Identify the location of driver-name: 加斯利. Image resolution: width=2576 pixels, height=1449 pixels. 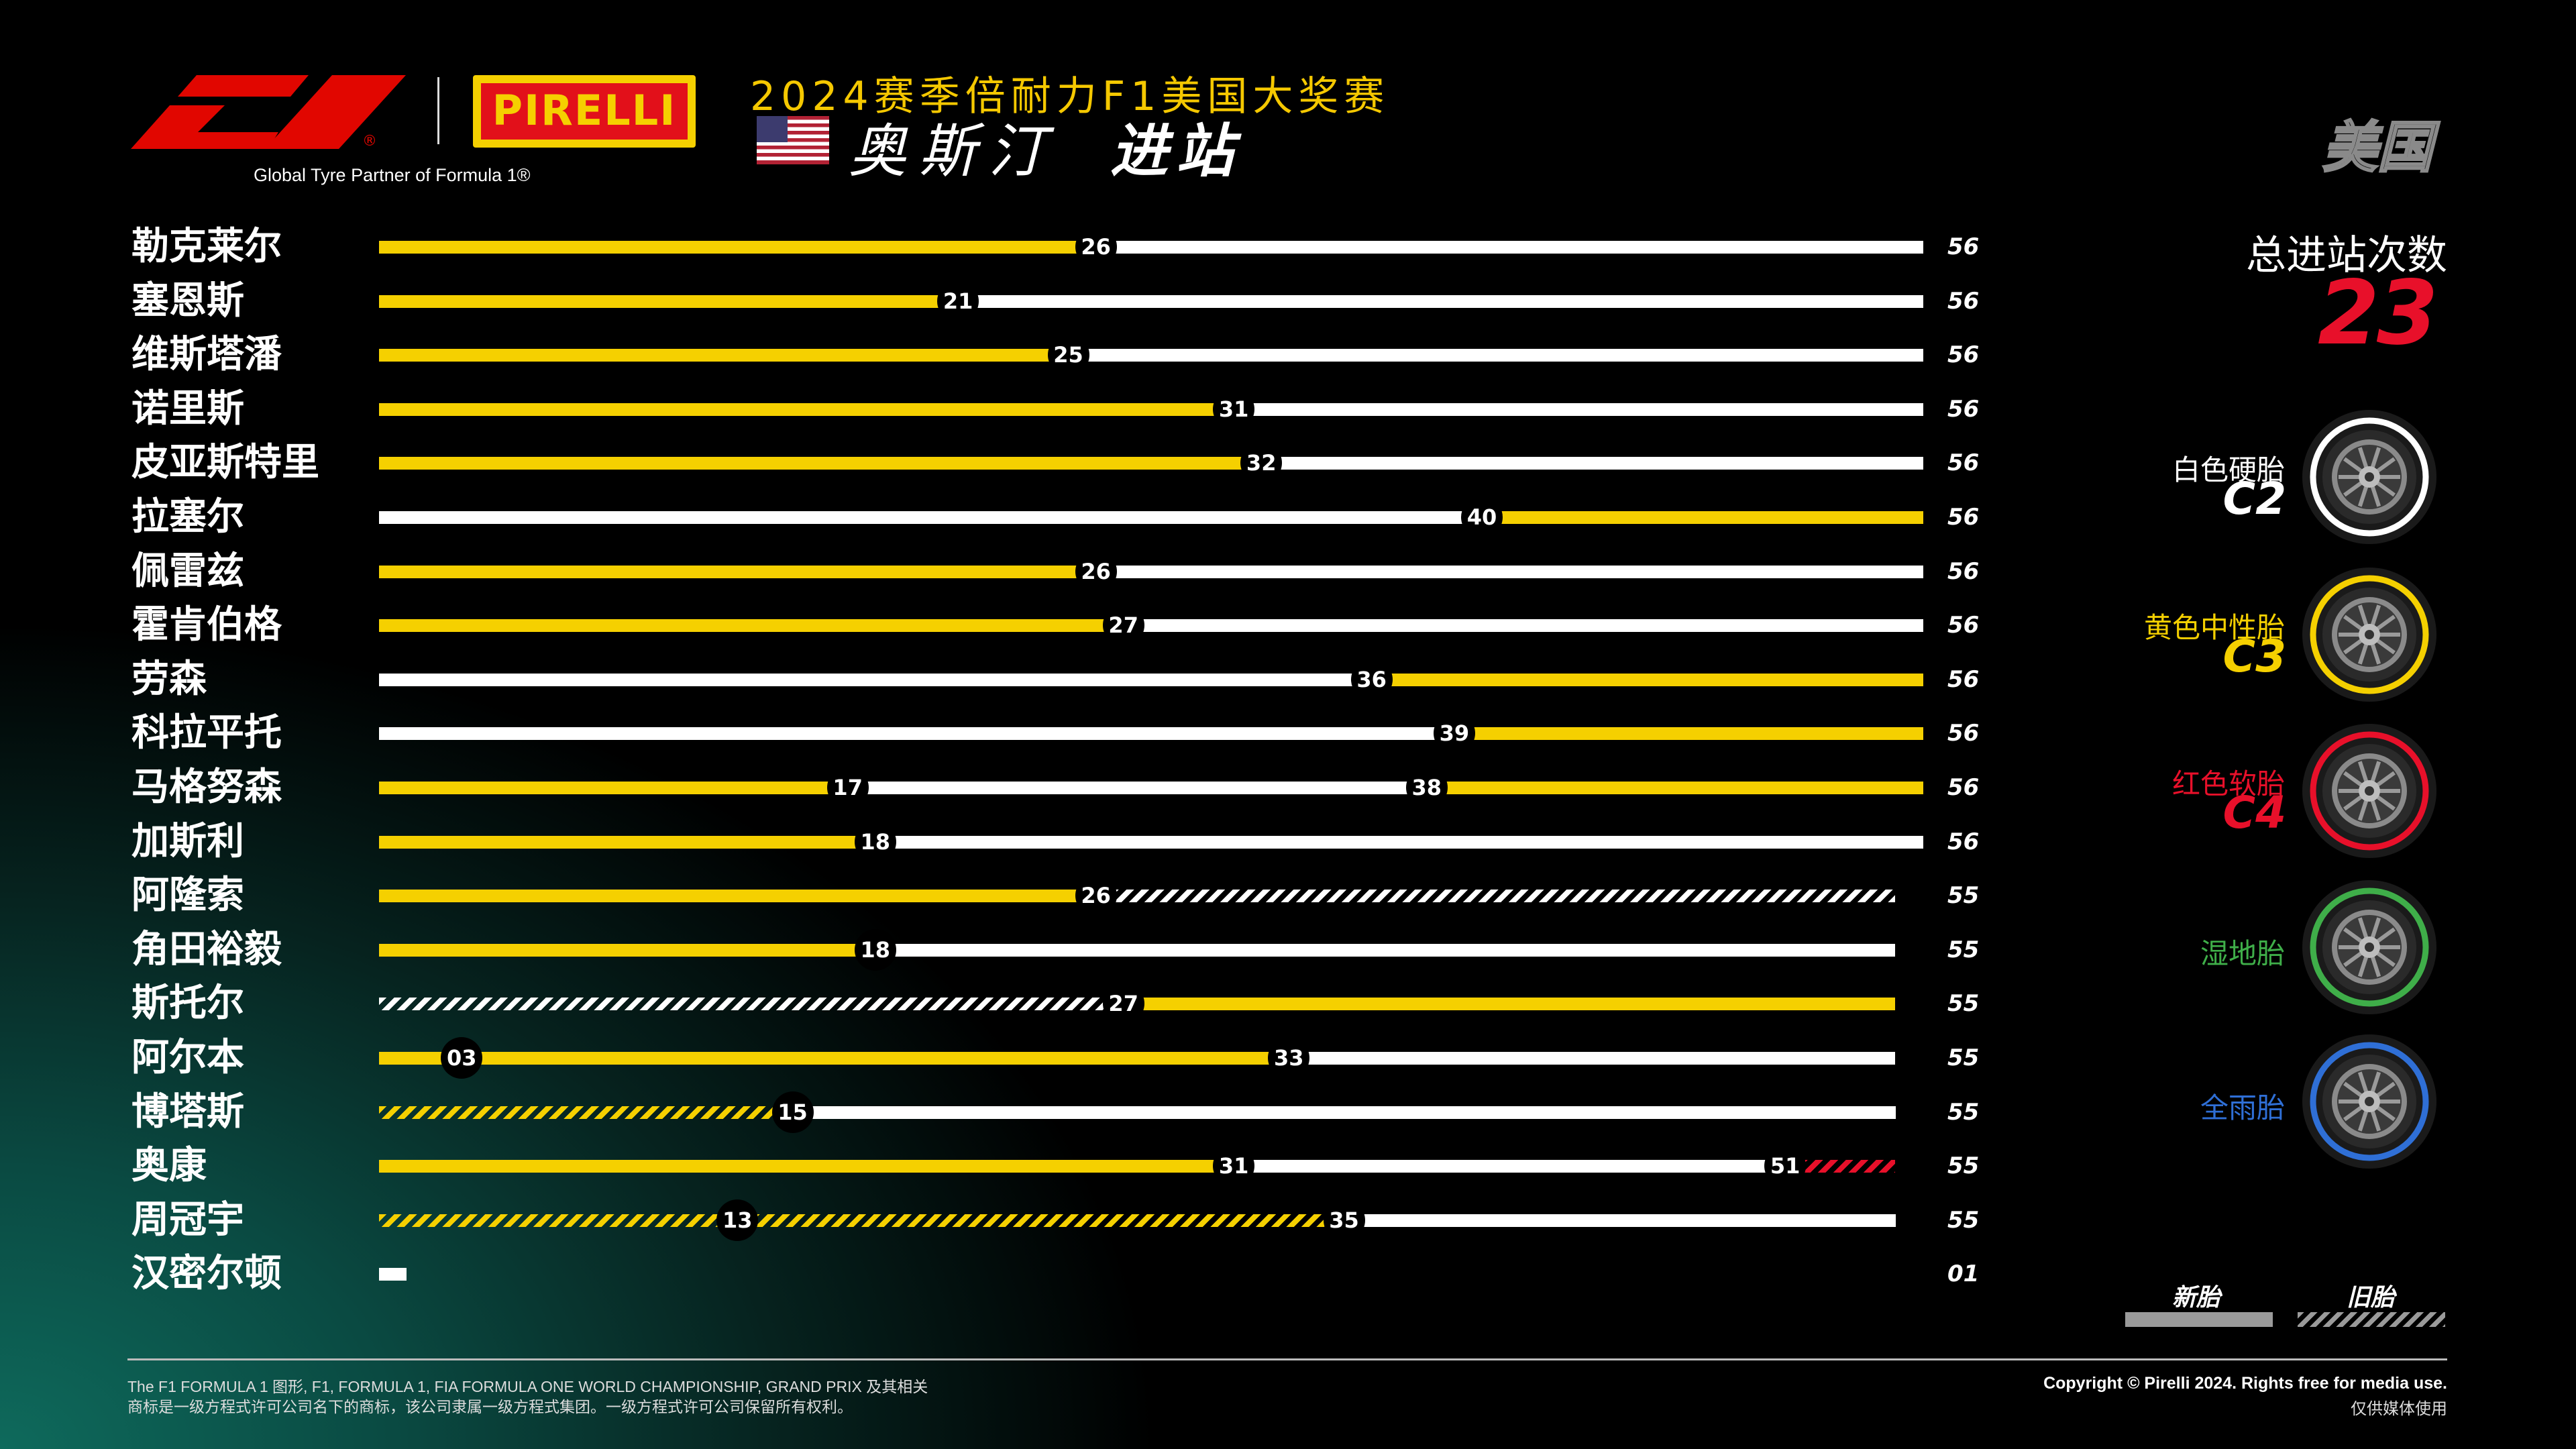
(187, 841).